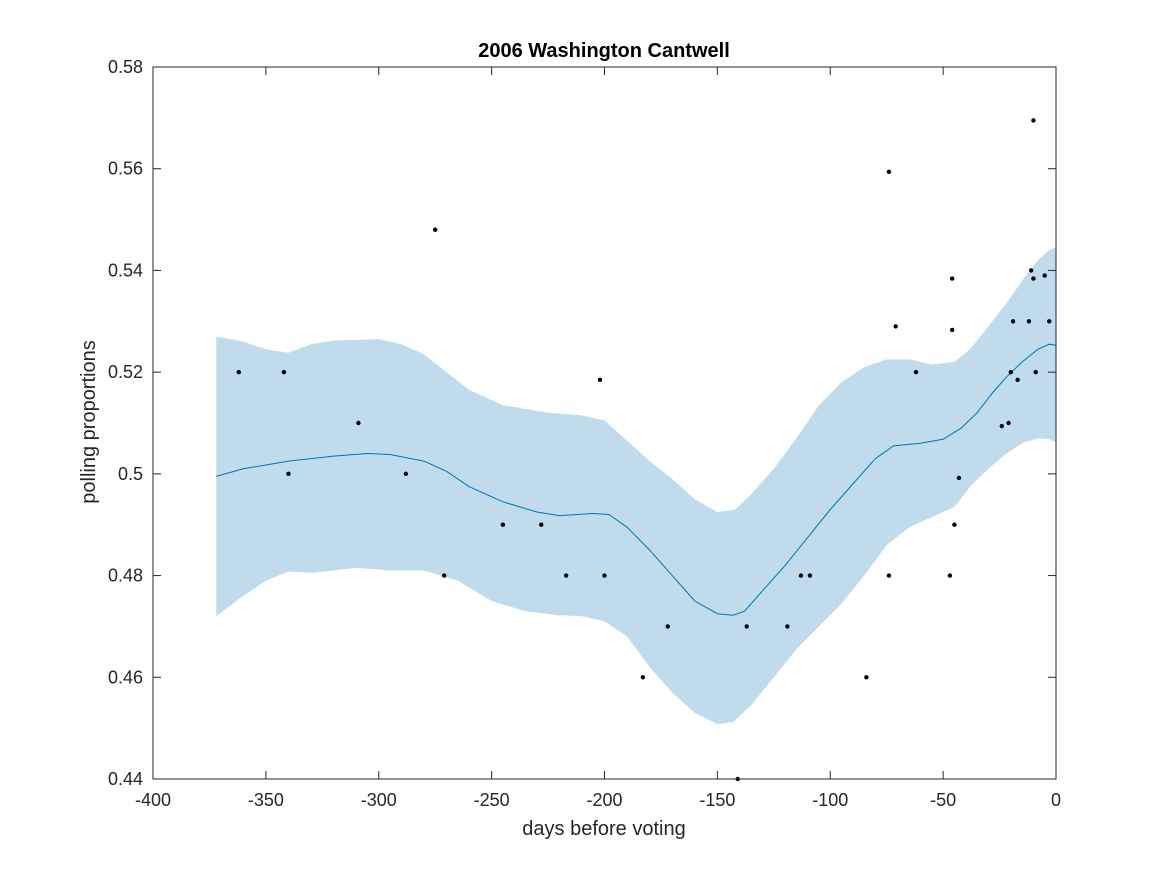  I want to click on y-tick-label: 0.58, so click(125, 67).